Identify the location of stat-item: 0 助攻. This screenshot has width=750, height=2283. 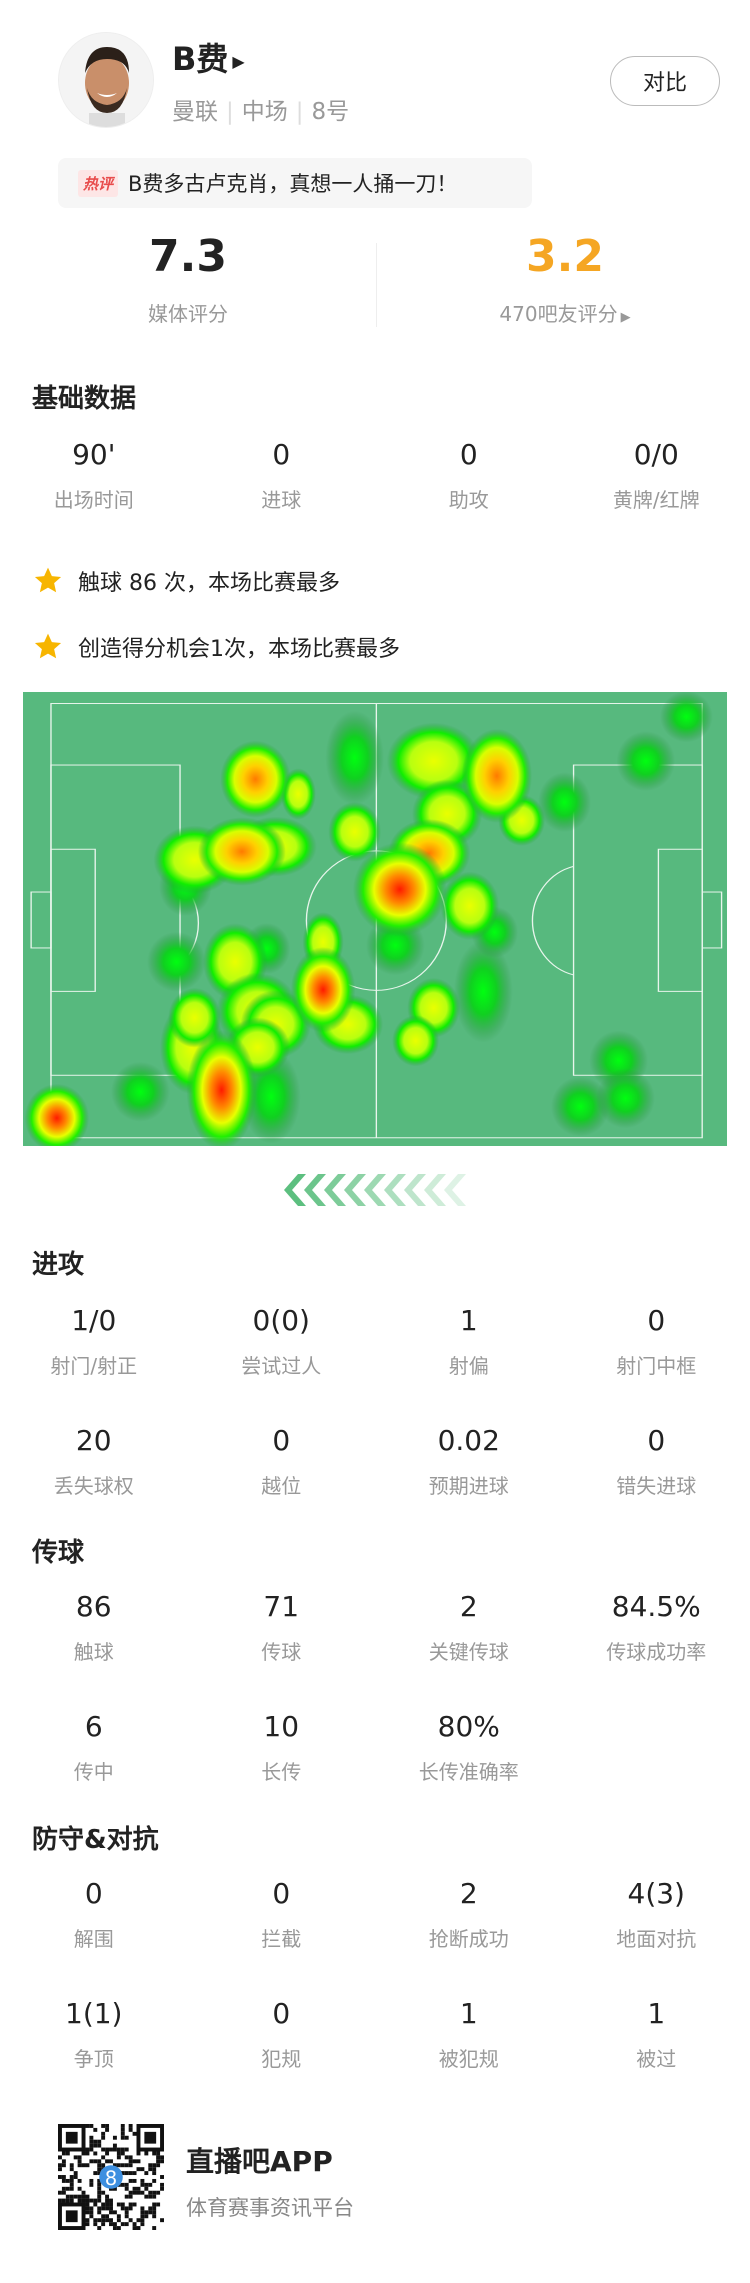
(469, 498).